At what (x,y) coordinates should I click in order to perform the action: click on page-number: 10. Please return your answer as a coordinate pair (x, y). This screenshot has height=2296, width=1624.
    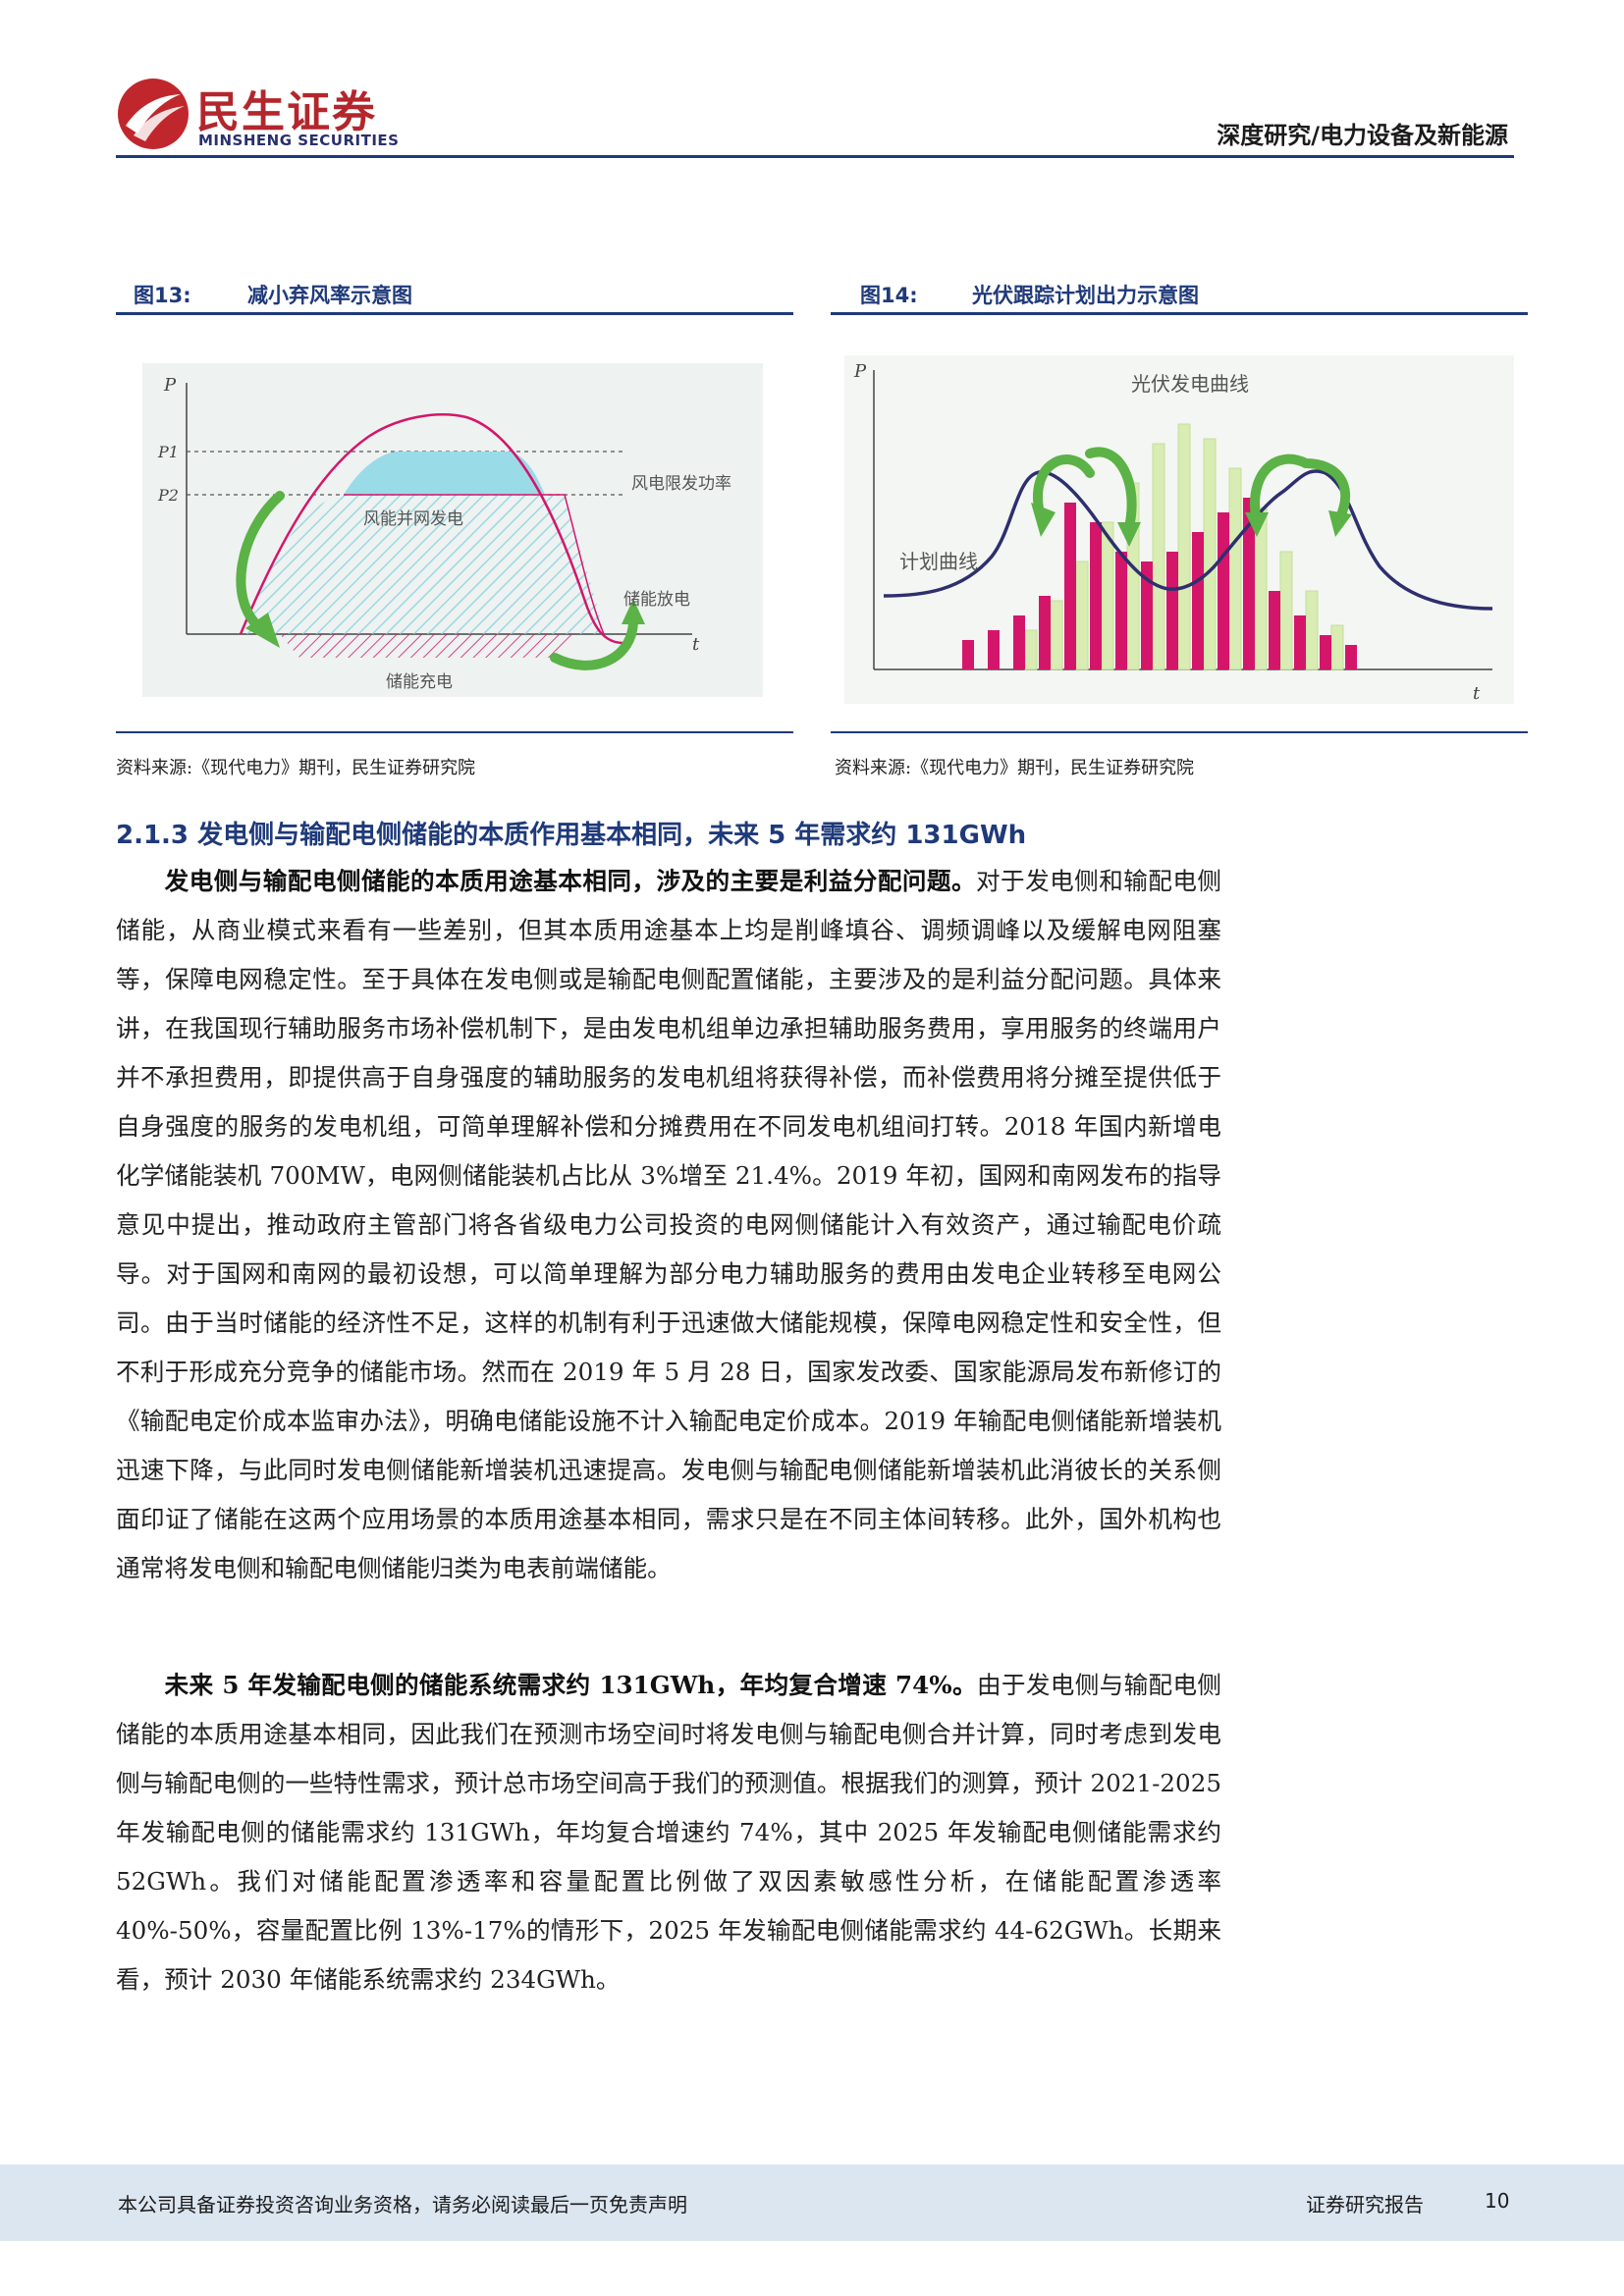
    Looking at the image, I should click on (1497, 2201).